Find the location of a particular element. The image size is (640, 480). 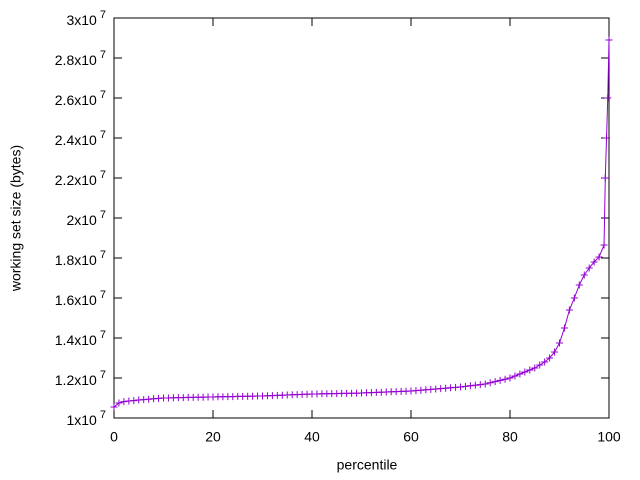

x-axis-label: percentile is located at coordinates (367, 465).